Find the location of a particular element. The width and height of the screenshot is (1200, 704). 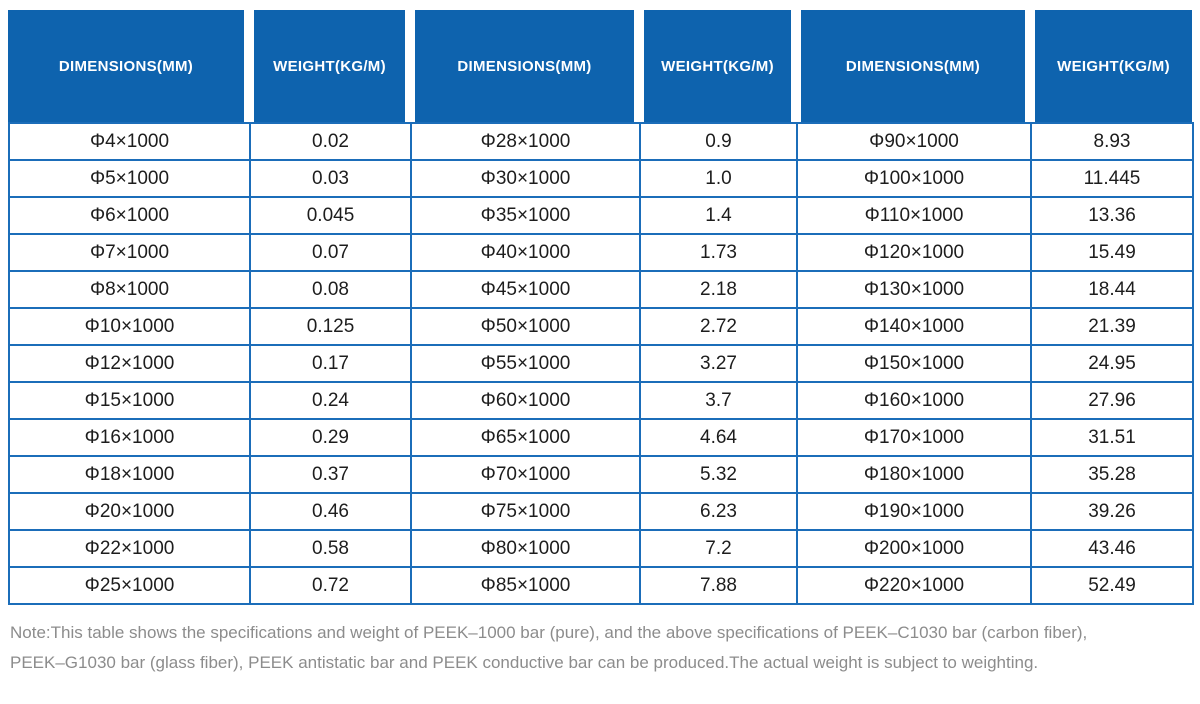

weight-cell: 27.96 is located at coordinates (1112, 400).